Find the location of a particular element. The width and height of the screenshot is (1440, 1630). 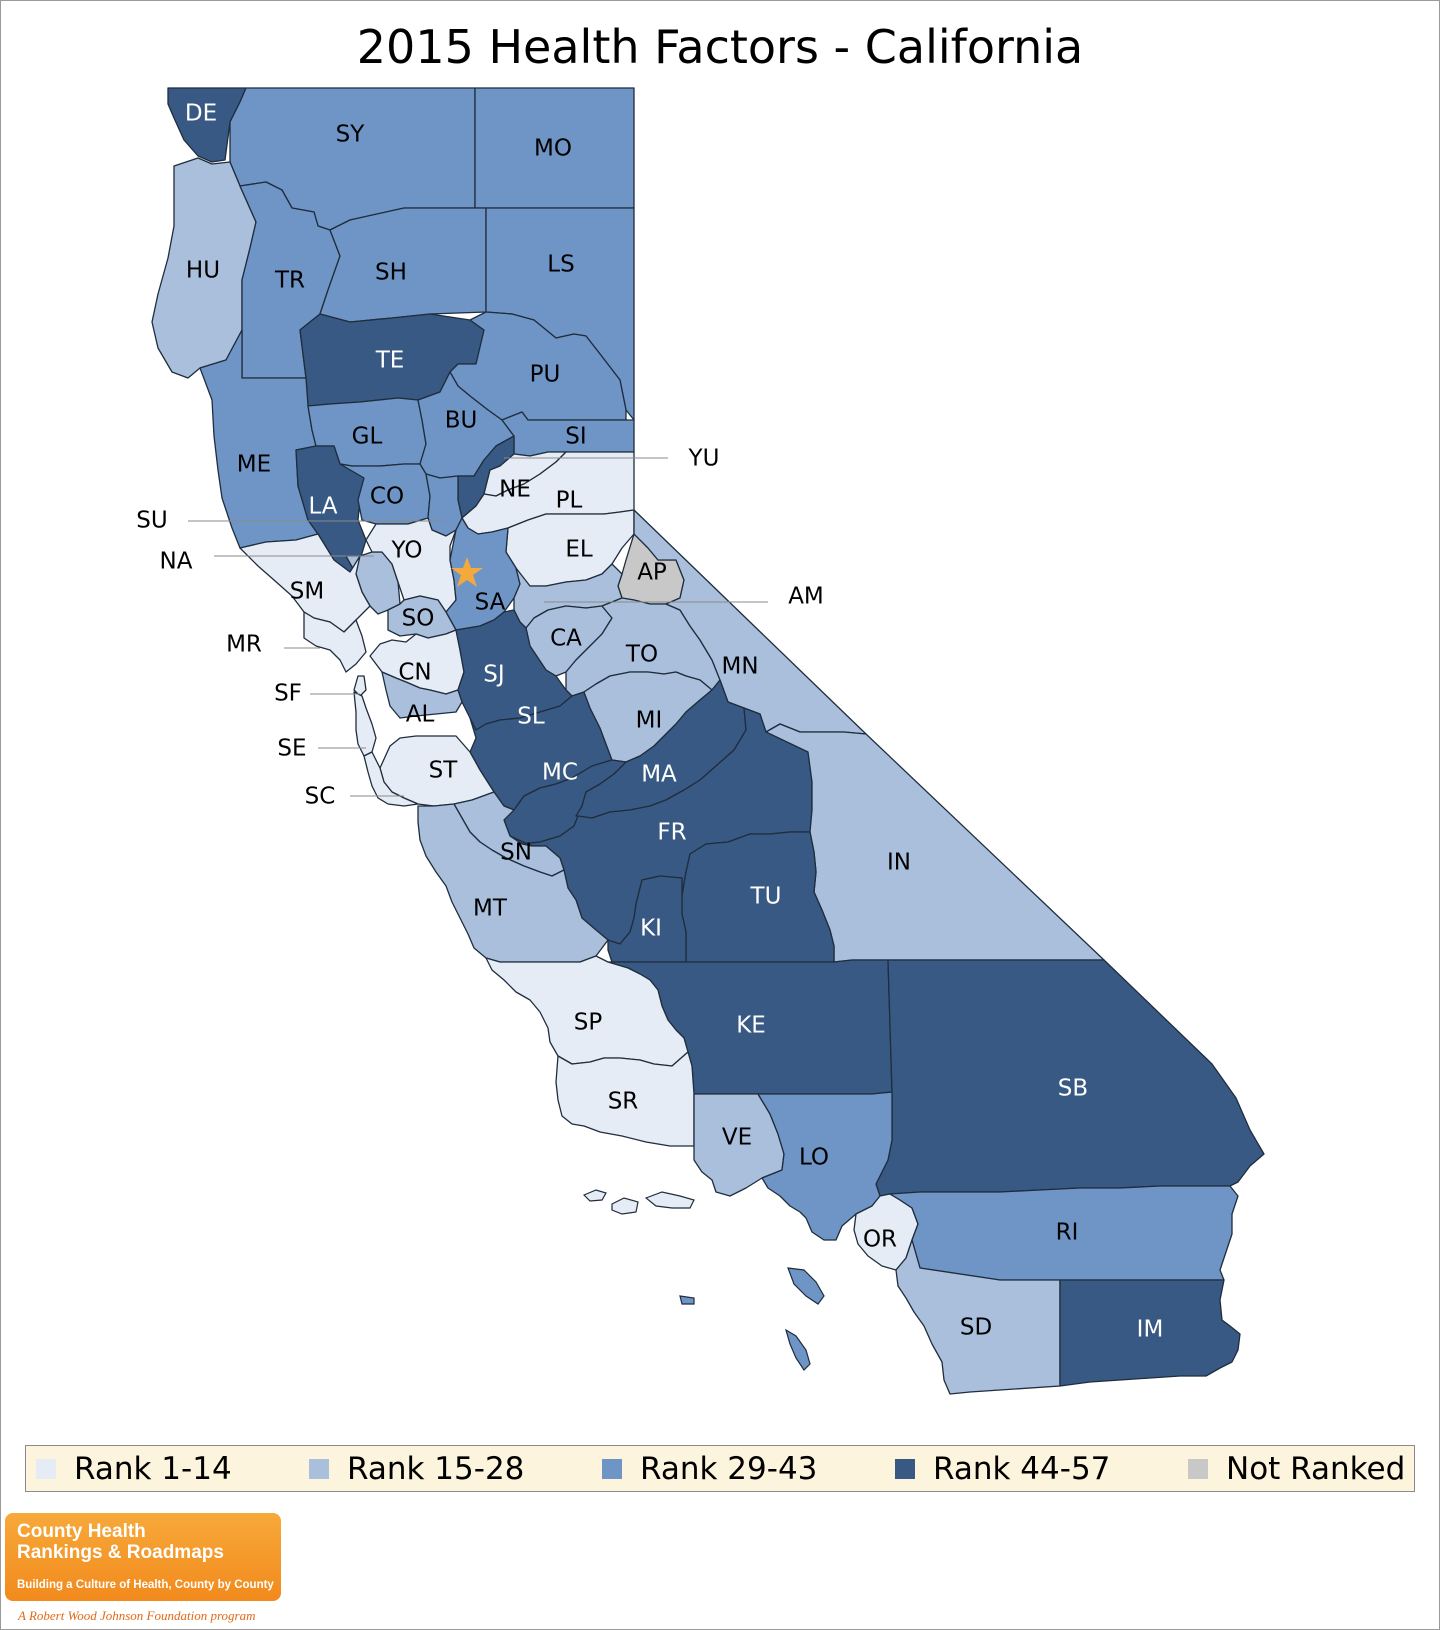

county-label: RI is located at coordinates (1067, 1233).